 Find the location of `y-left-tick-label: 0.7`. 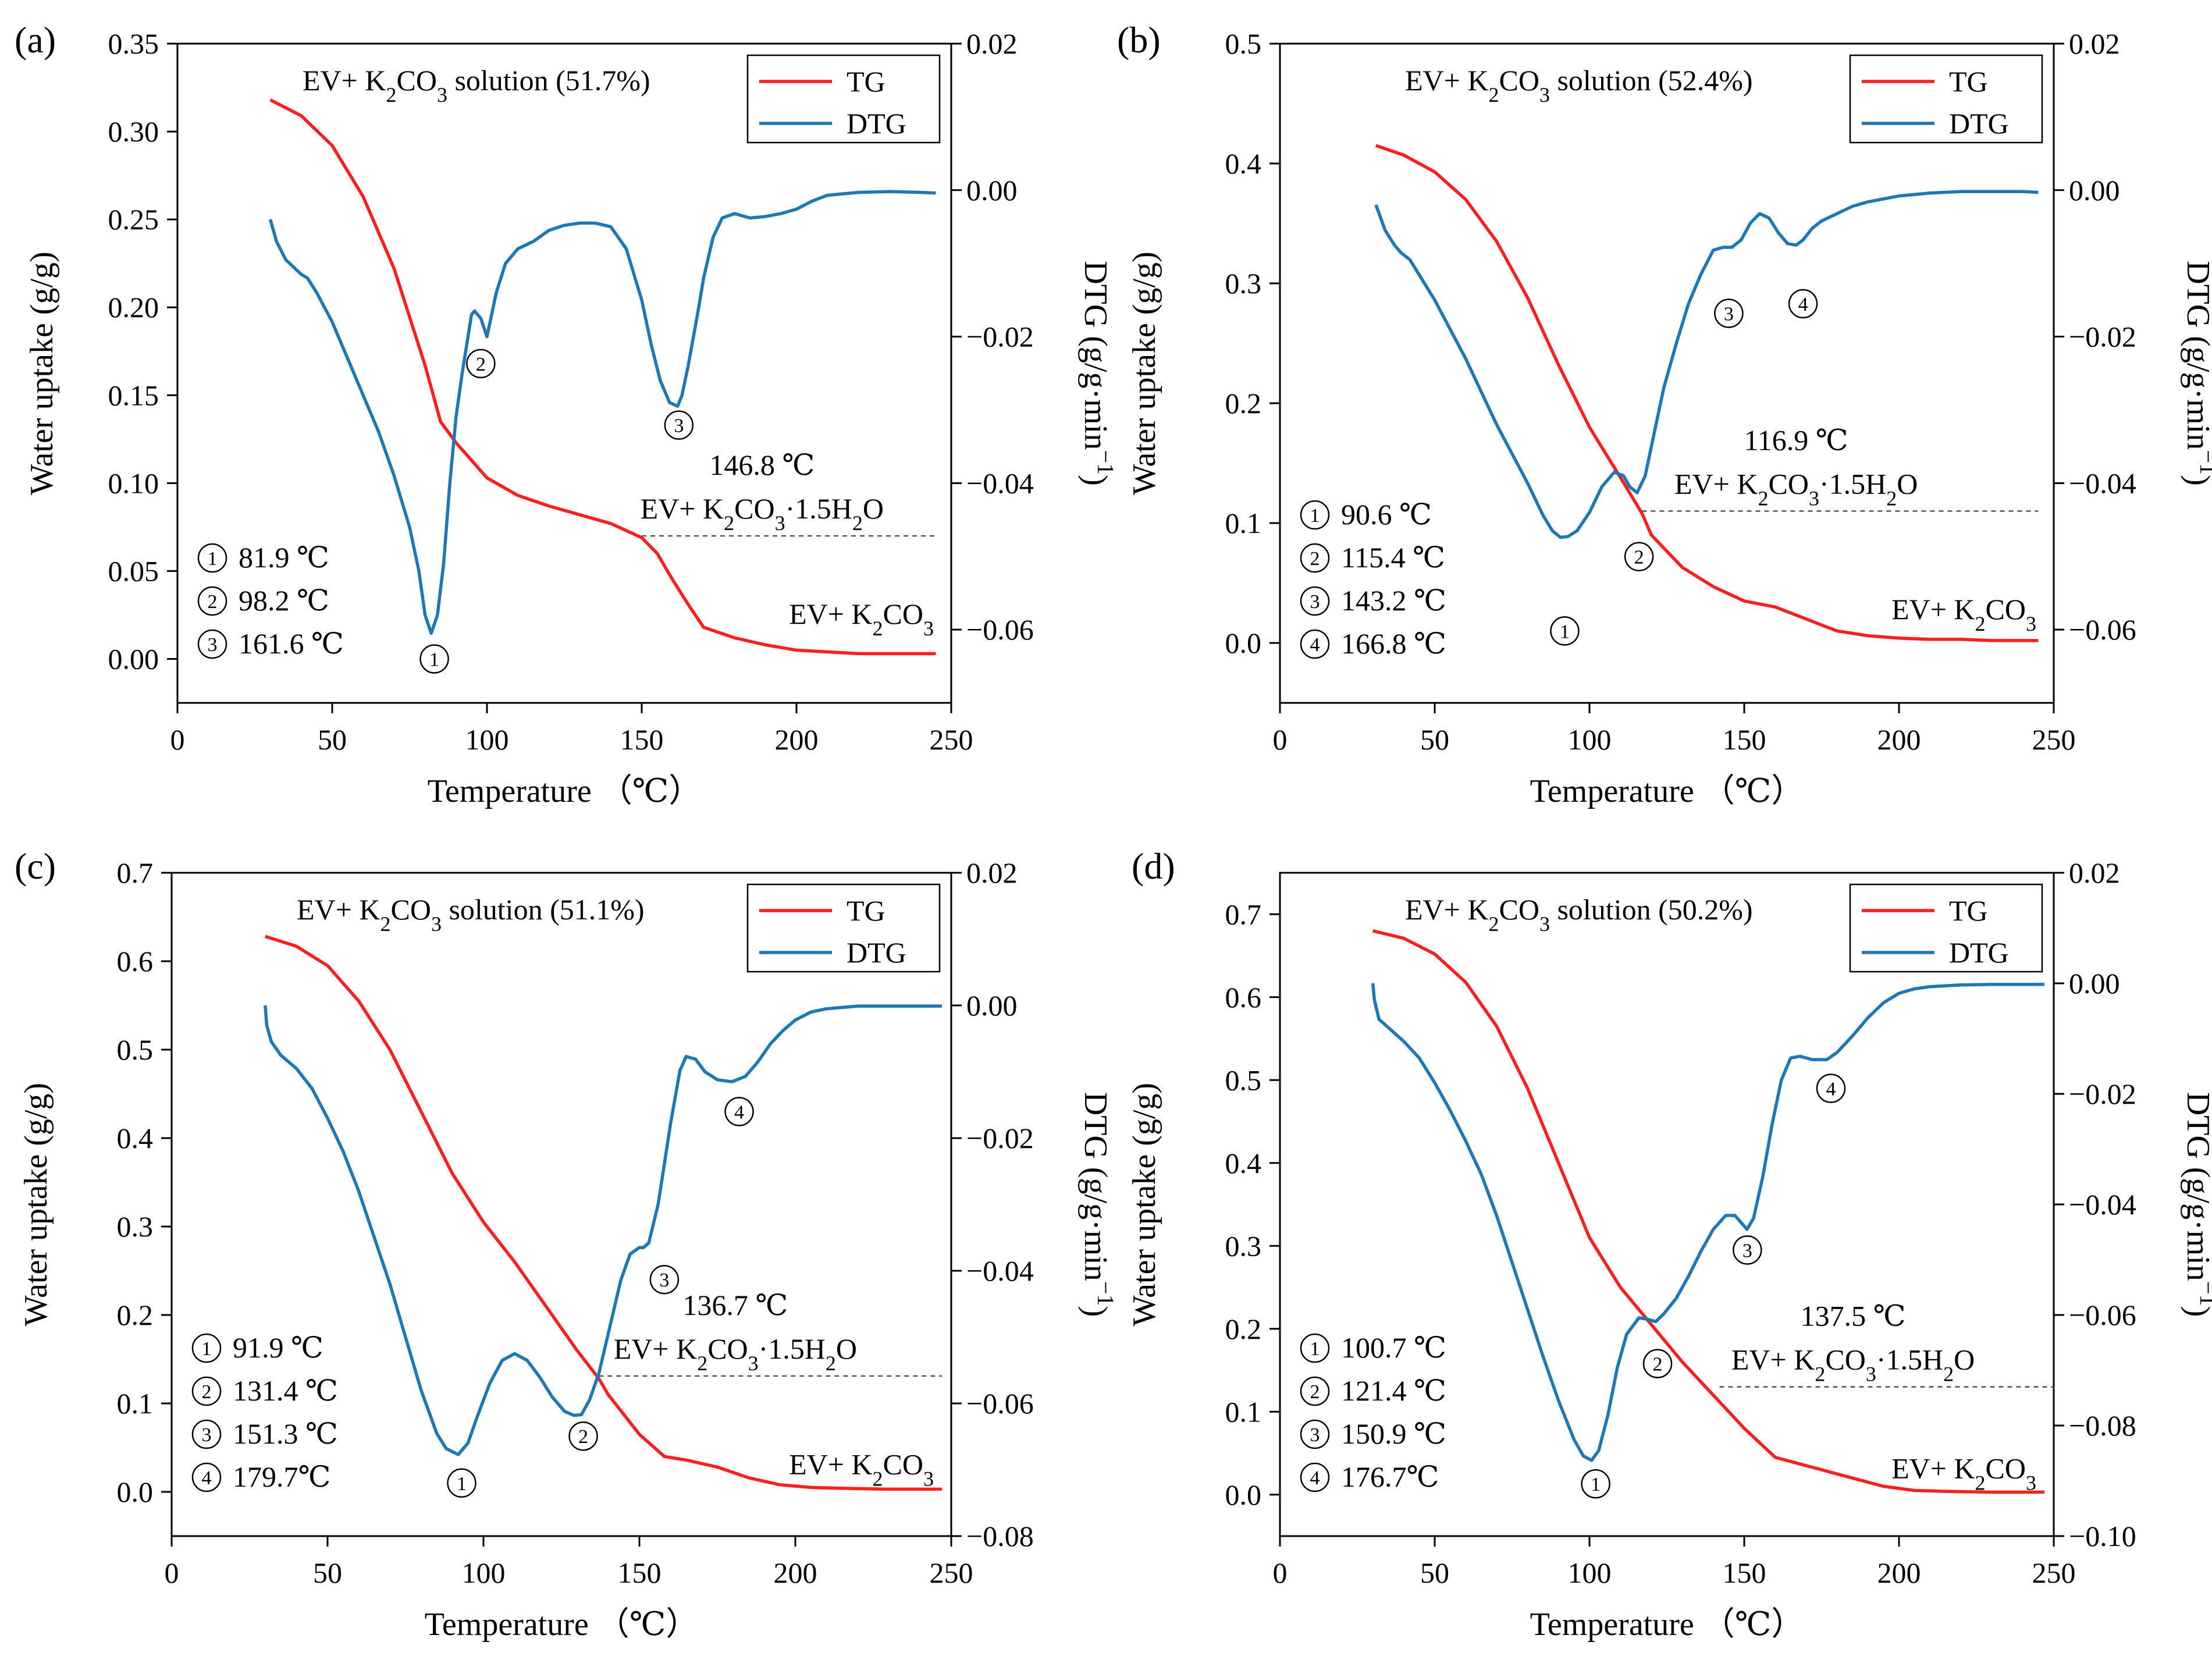

y-left-tick-label: 0.7 is located at coordinates (1243, 914).